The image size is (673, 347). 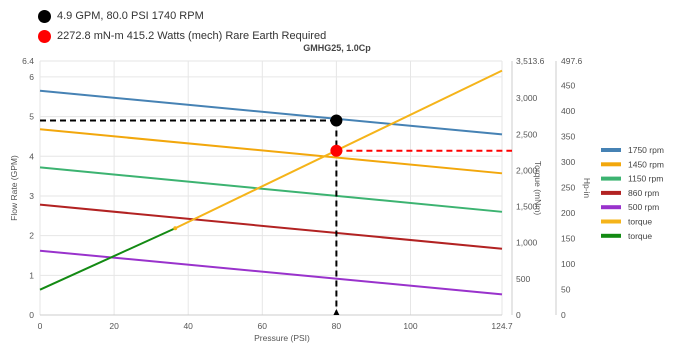 What do you see at coordinates (646, 150) in the screenshot?
I see `legend-label-1750-rpm: 1750 rpm` at bounding box center [646, 150].